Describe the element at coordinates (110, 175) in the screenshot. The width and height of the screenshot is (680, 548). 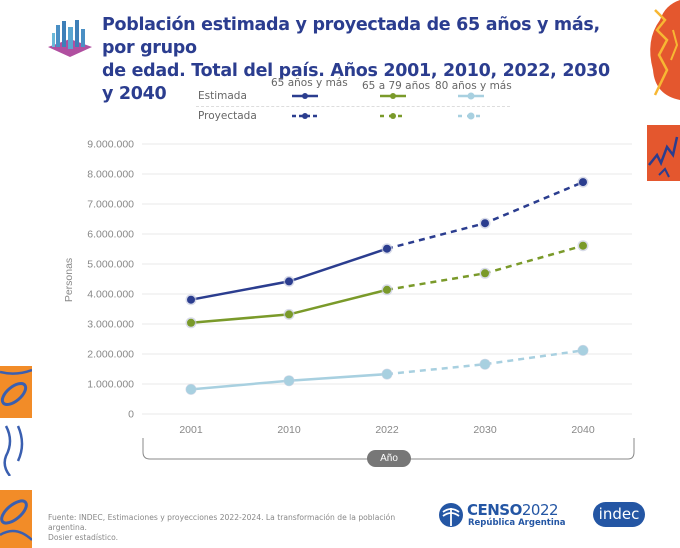
I see `y-tick-label: 8.000.000` at that location.